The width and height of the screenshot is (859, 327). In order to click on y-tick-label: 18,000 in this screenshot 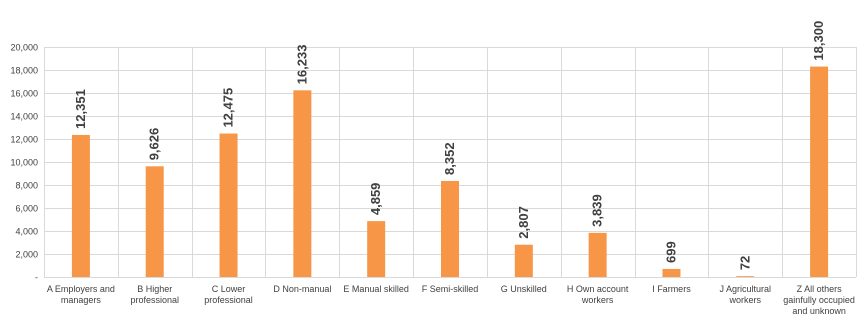, I will do `click(24, 71)`.